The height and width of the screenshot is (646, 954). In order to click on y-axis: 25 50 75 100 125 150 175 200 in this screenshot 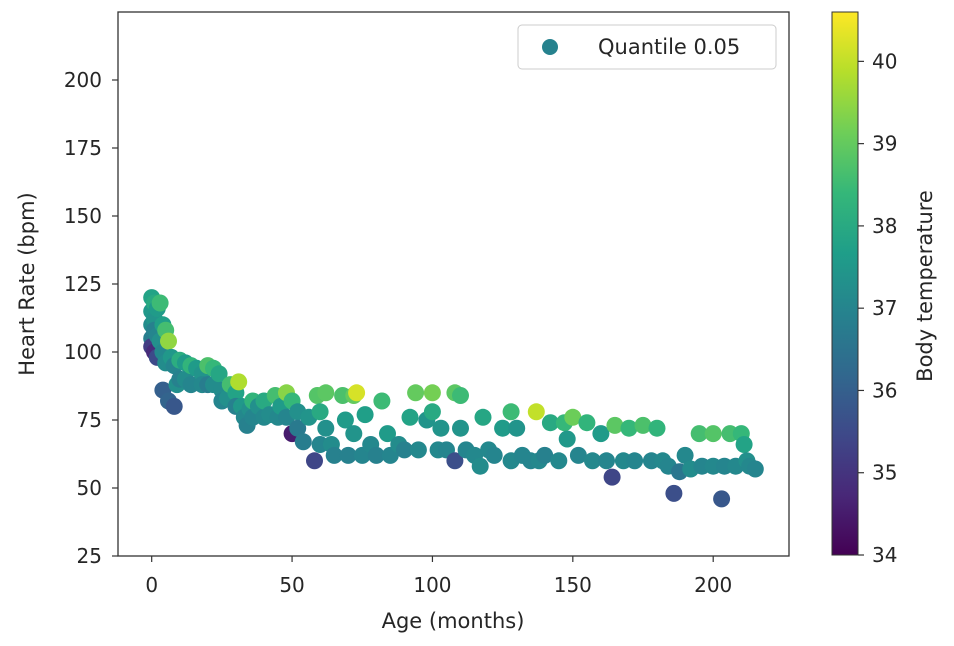, I will do `click(91, 318)`.